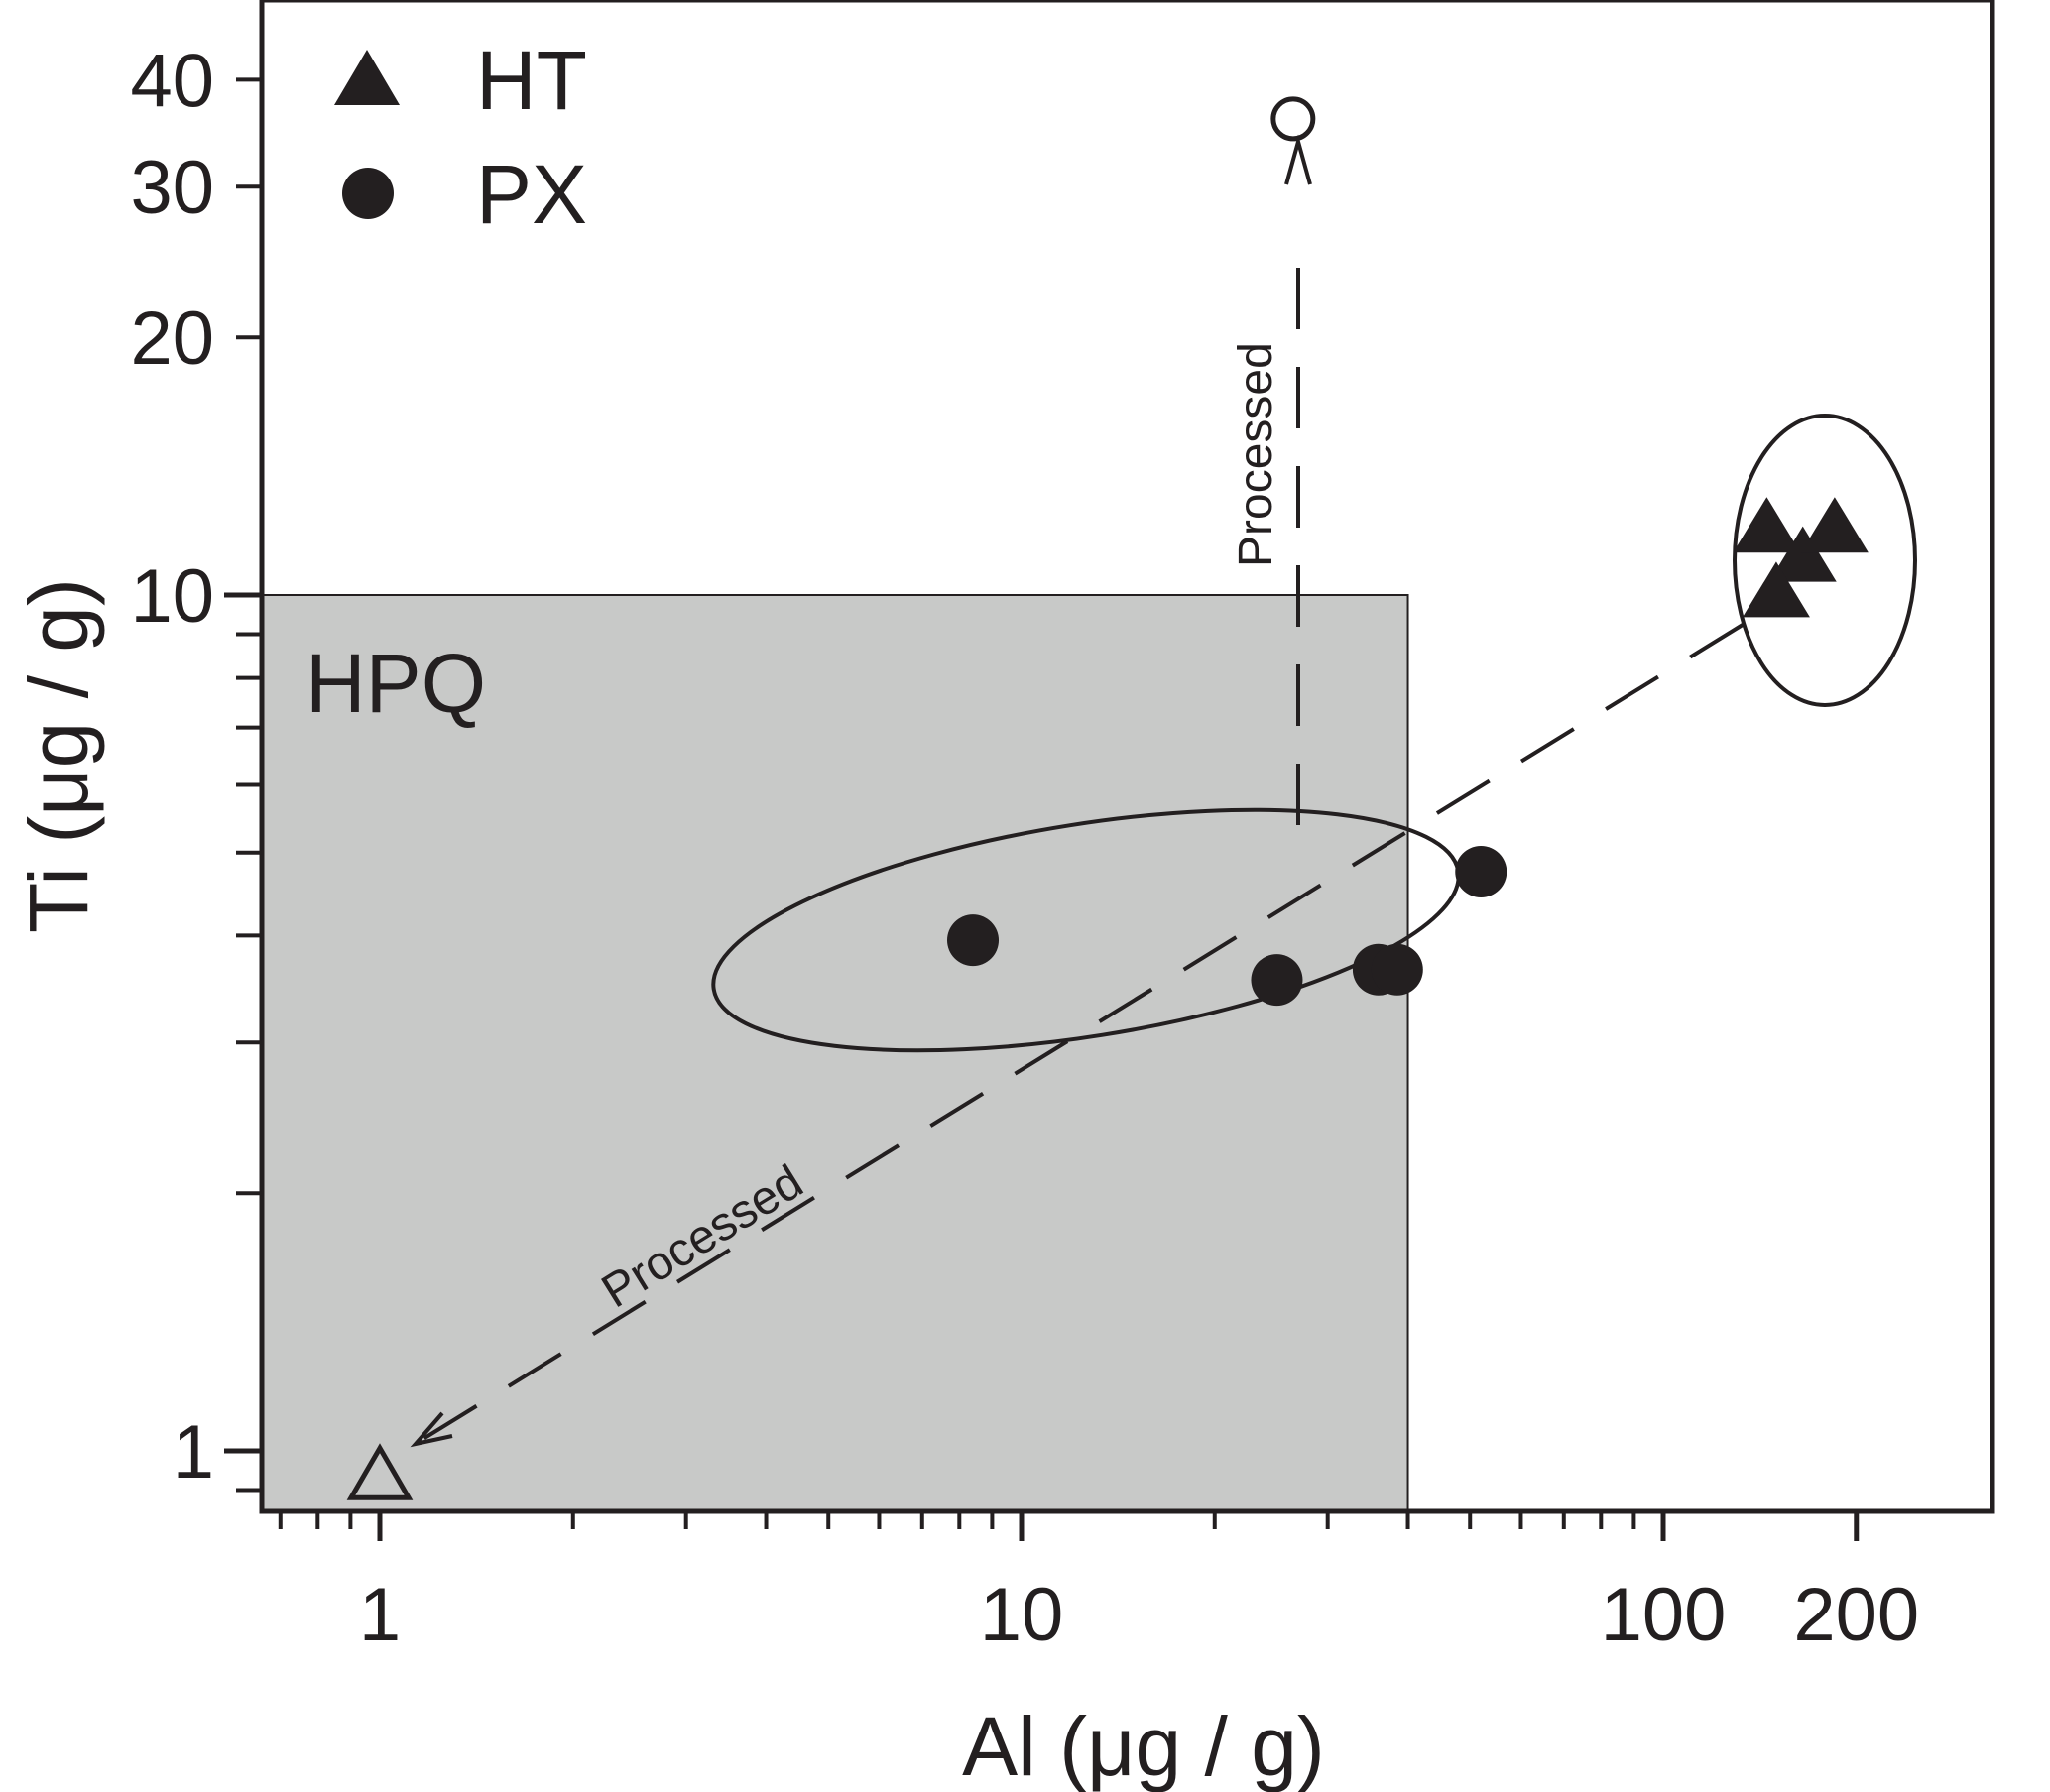 The height and width of the screenshot is (1792, 2050). Describe the element at coordinates (172, 596) in the screenshot. I see `y-tick-label: 10` at that location.